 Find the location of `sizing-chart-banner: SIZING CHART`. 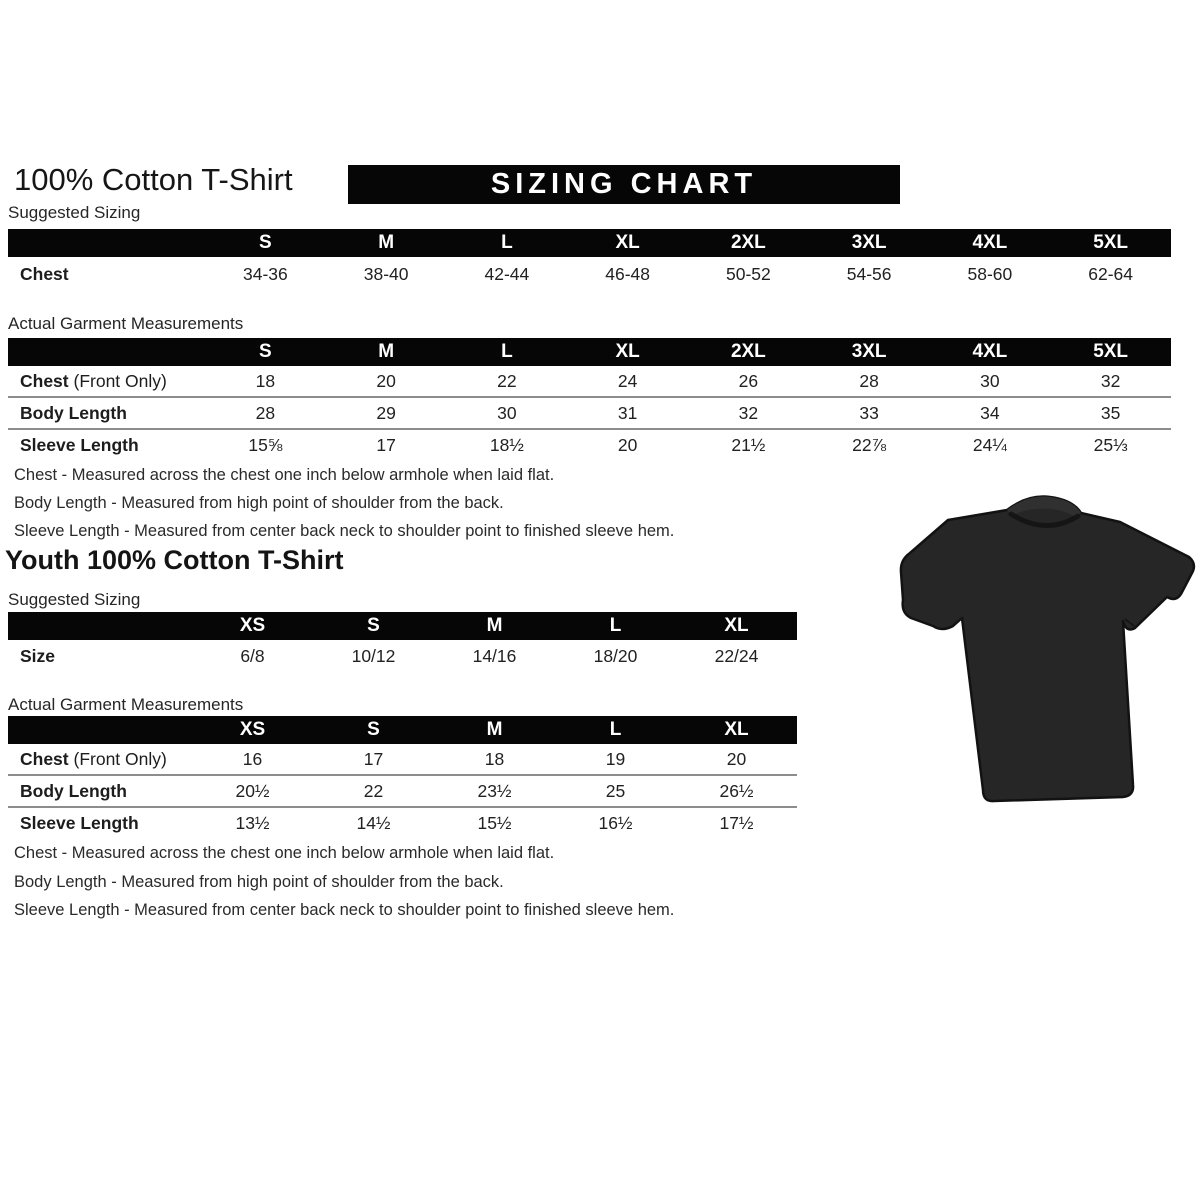

sizing-chart-banner: SIZING CHART is located at coordinates (624, 184).